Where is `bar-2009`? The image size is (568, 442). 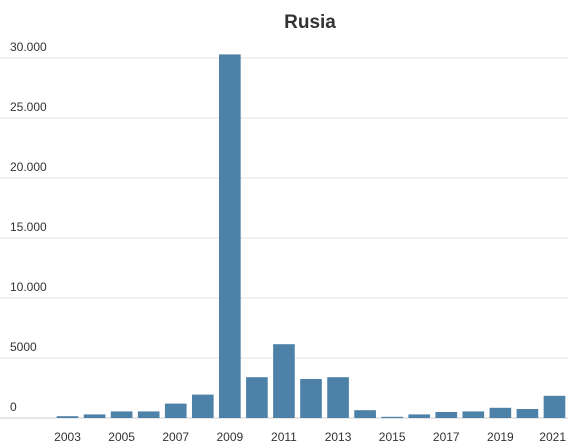
bar-2009 is located at coordinates (230, 236).